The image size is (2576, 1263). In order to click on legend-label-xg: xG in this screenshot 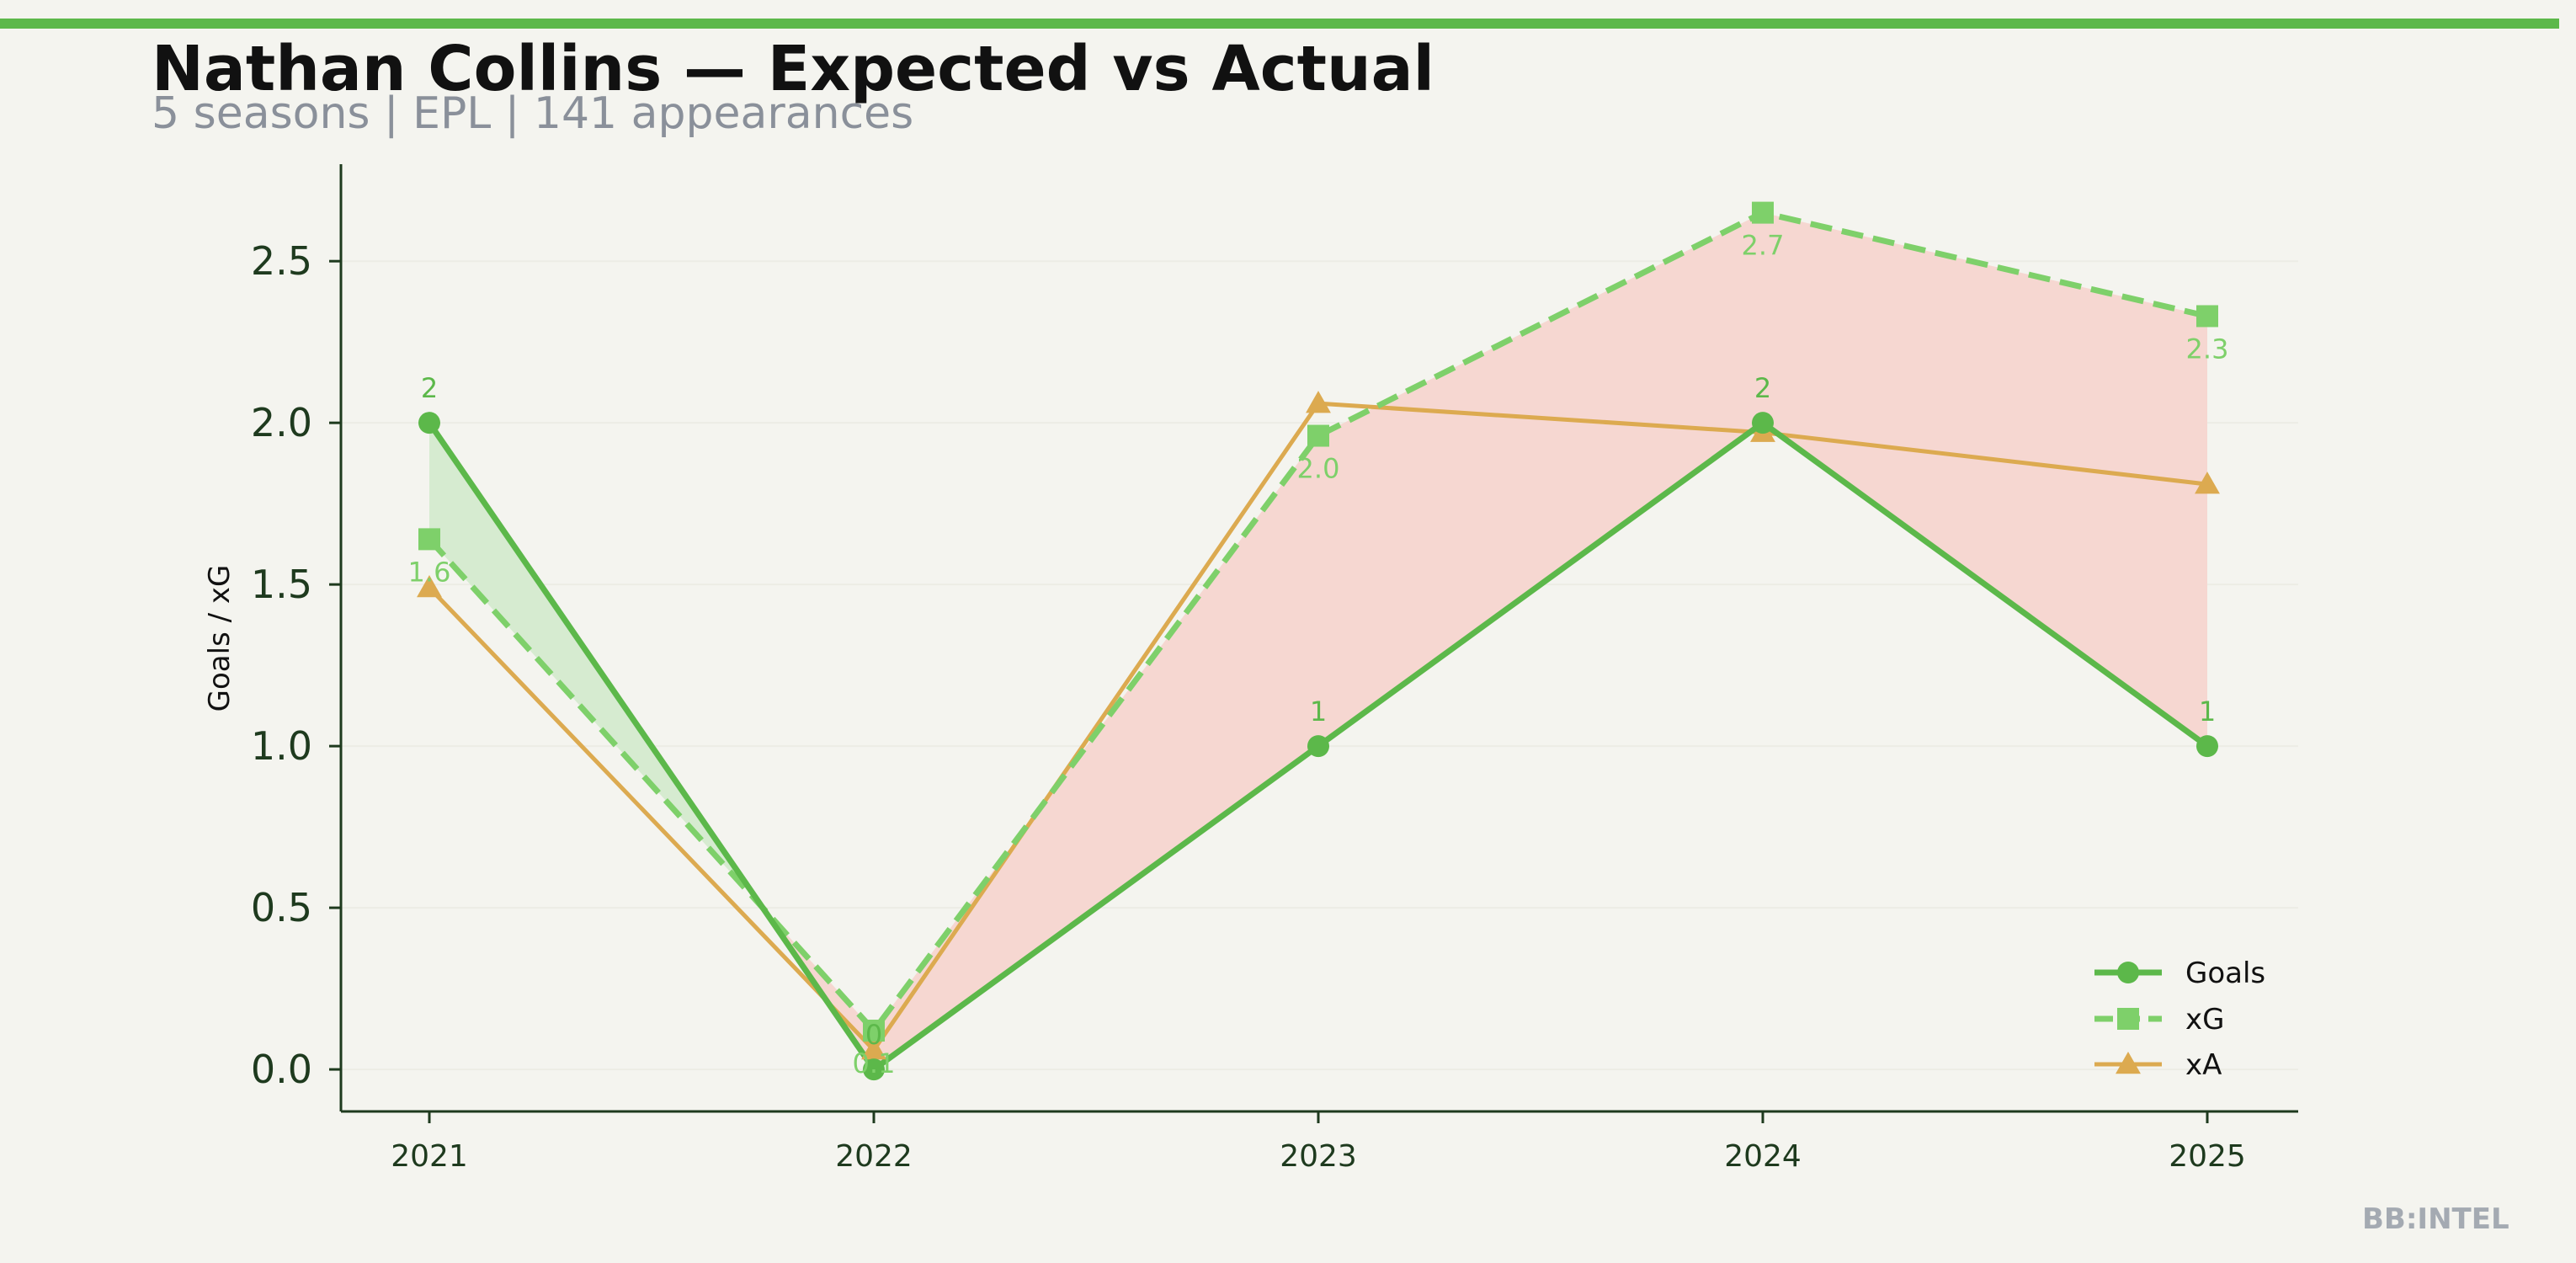, I will do `click(2205, 1020)`.